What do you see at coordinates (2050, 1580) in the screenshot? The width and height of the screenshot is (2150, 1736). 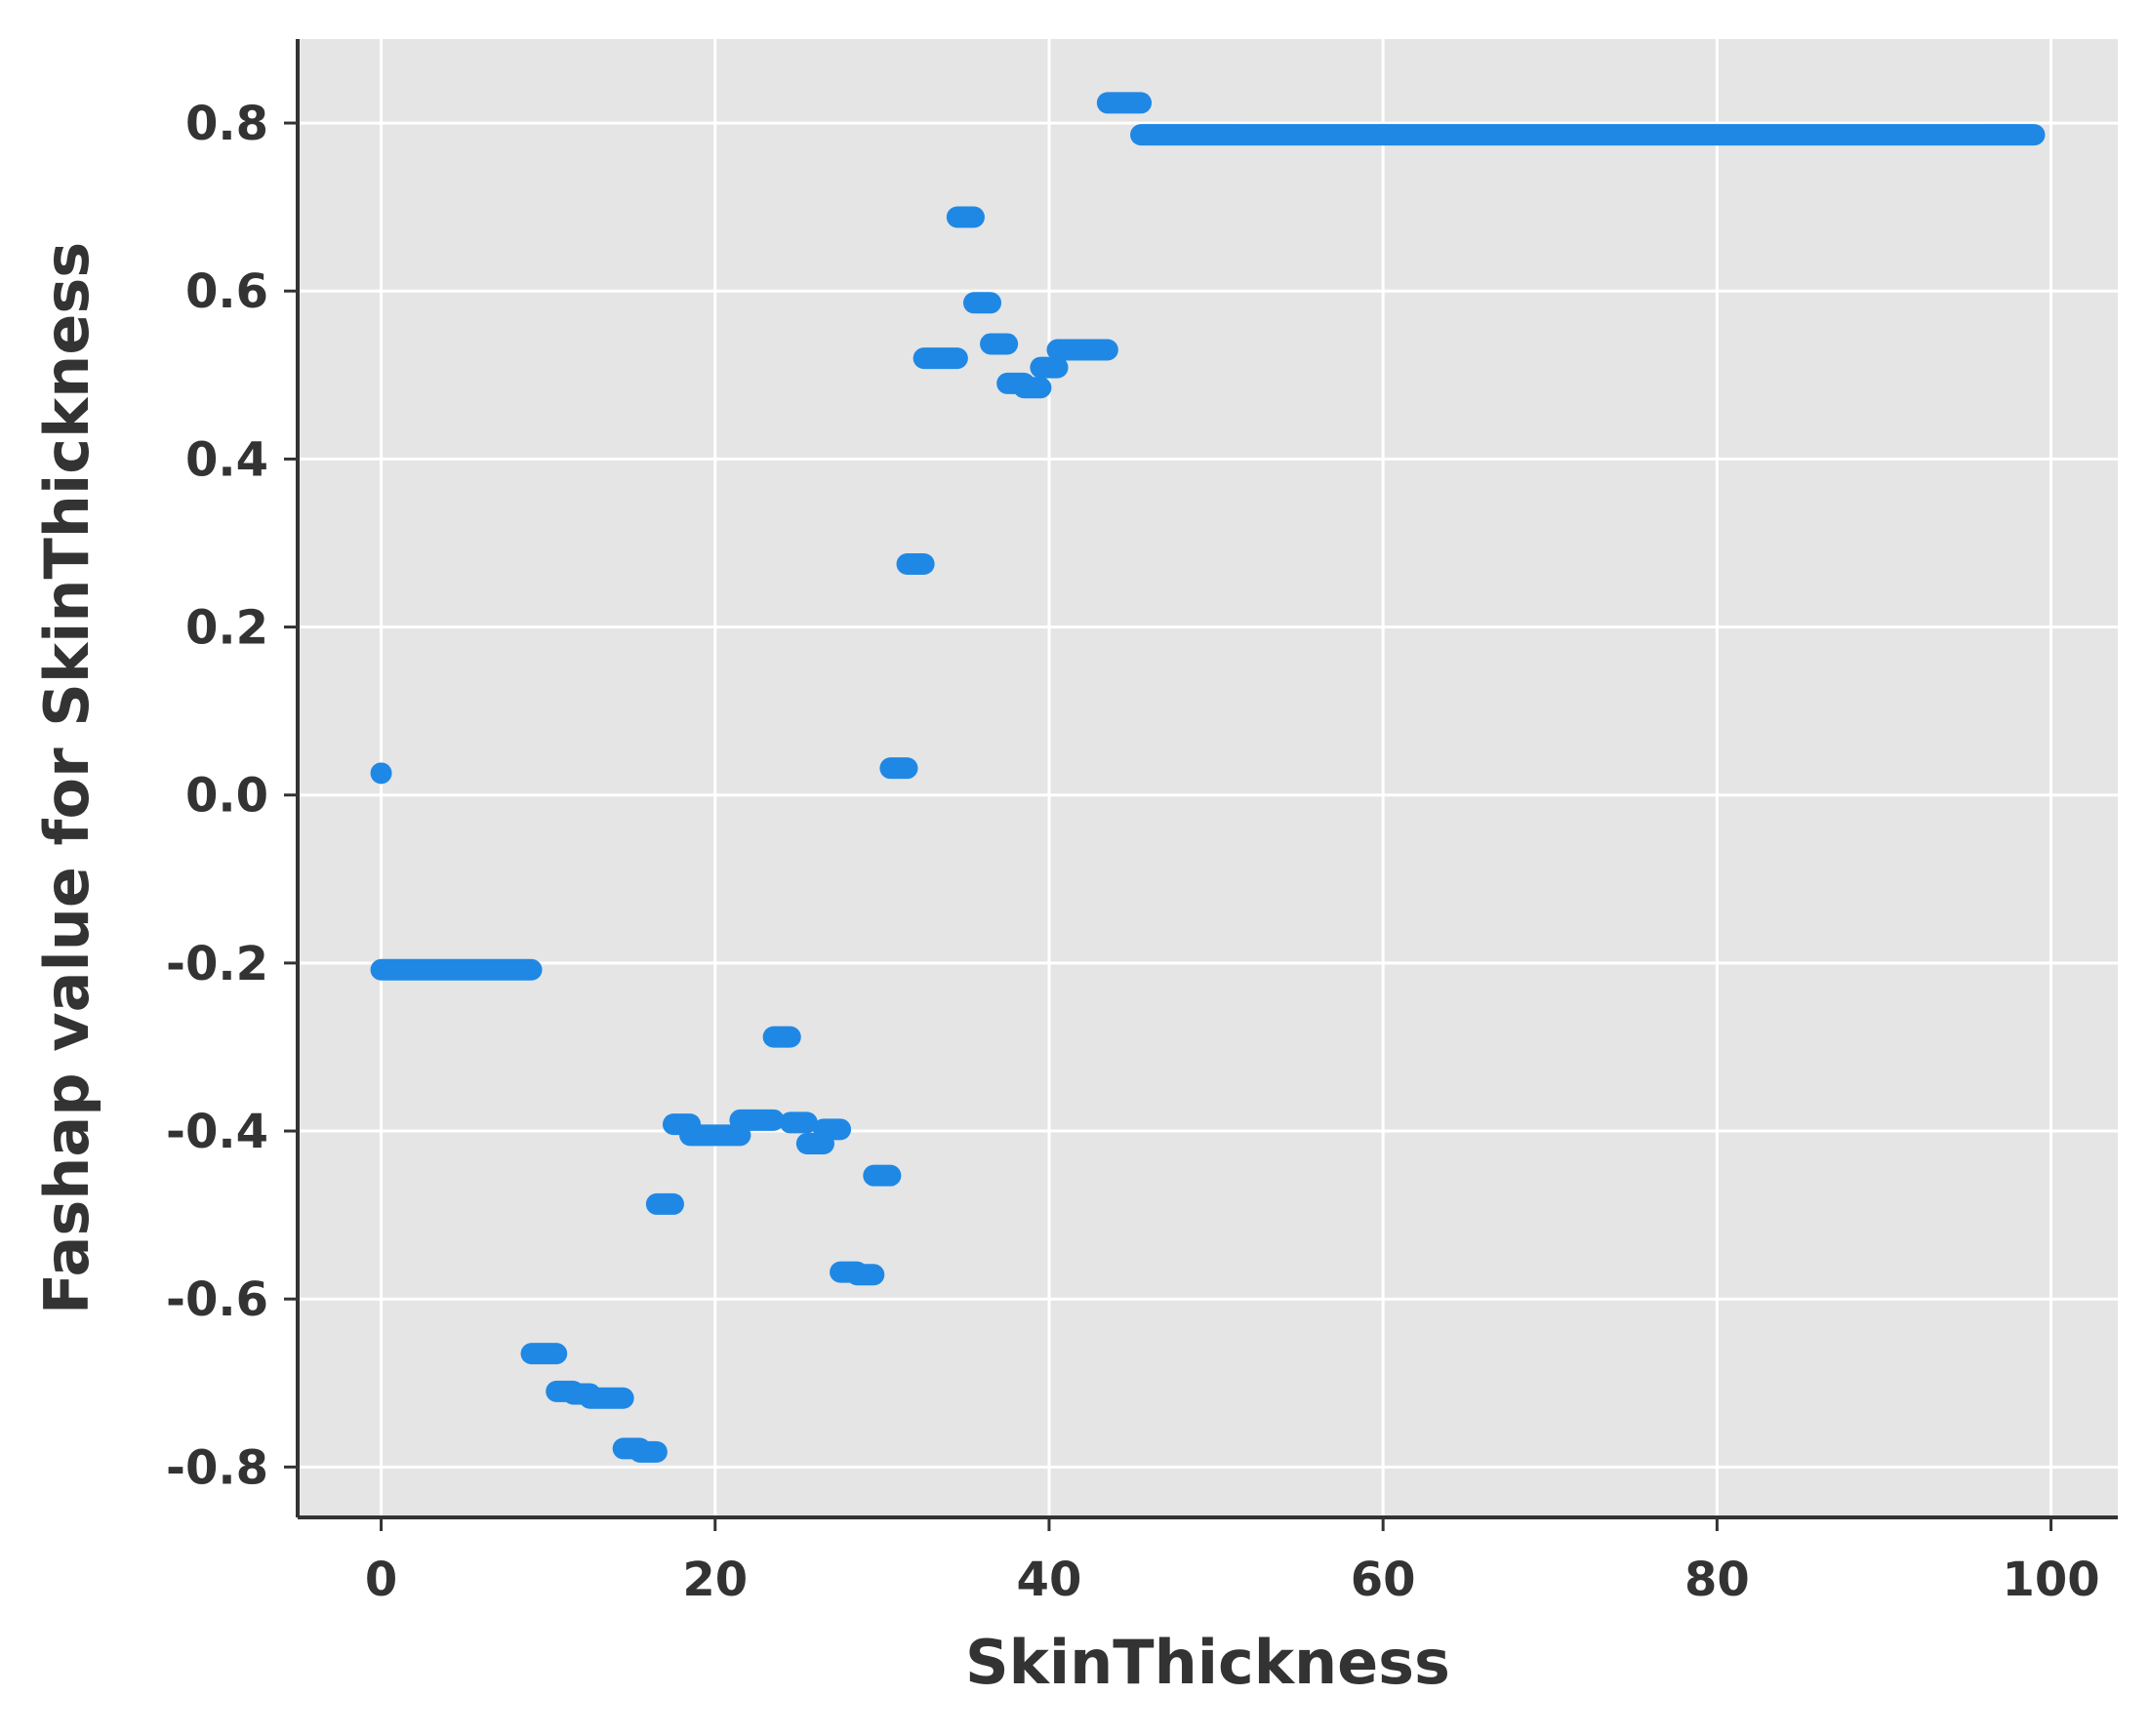 I see `x-tick-label: 100` at bounding box center [2050, 1580].